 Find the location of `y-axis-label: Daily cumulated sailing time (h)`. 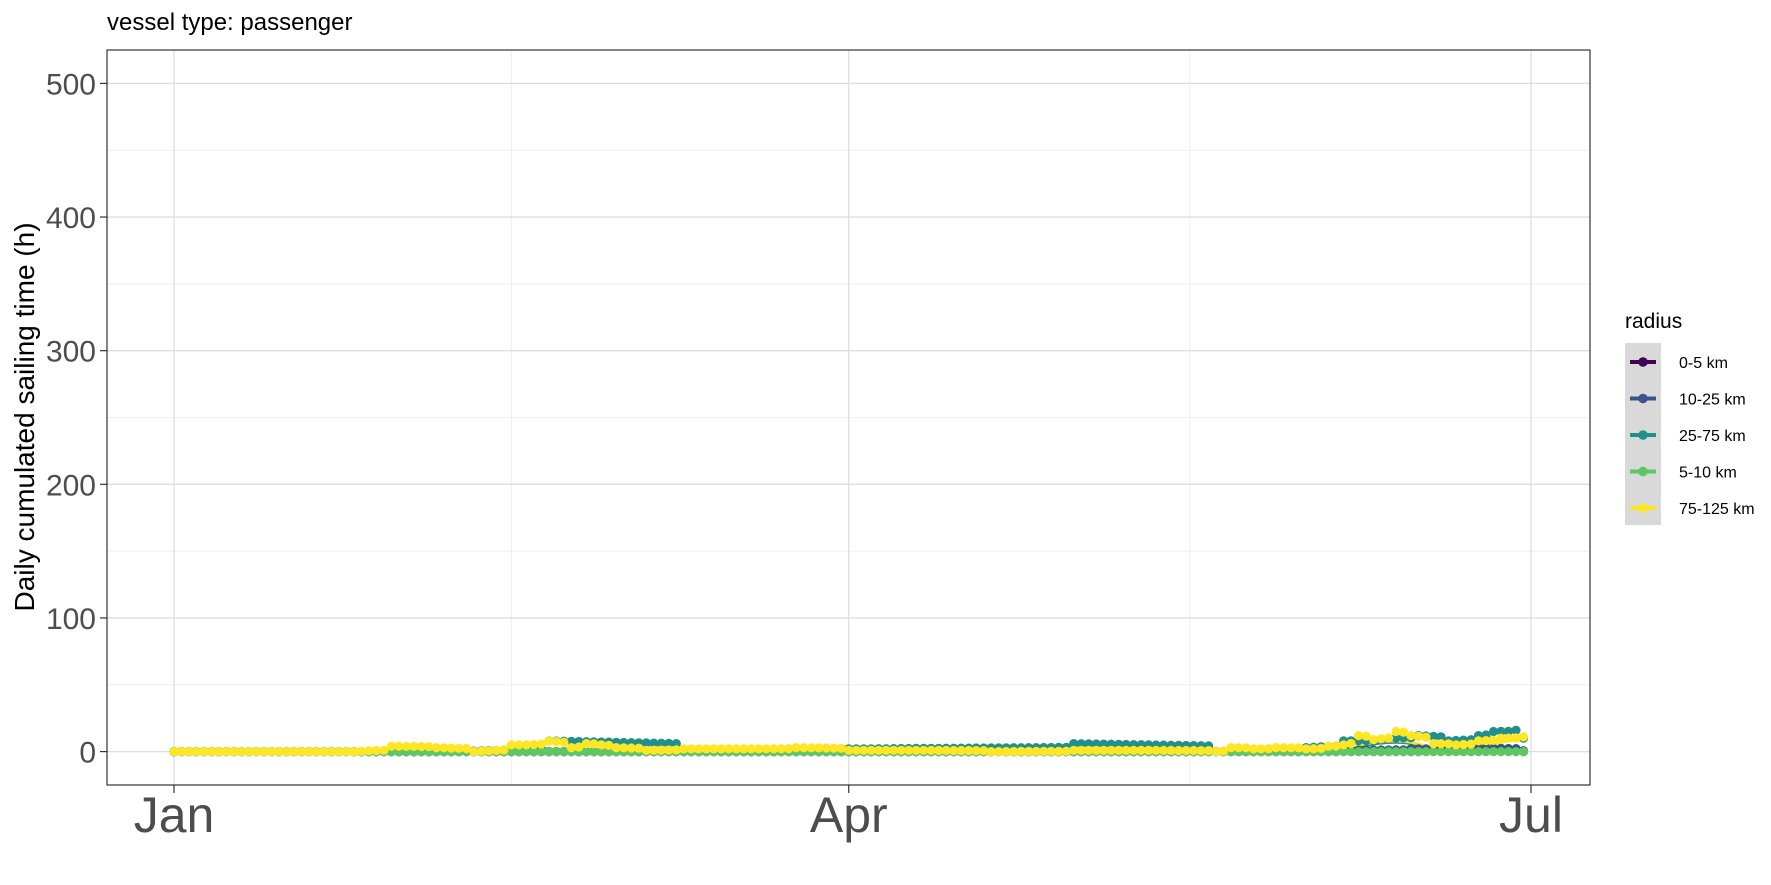

y-axis-label: Daily cumulated sailing time (h) is located at coordinates (24, 416).